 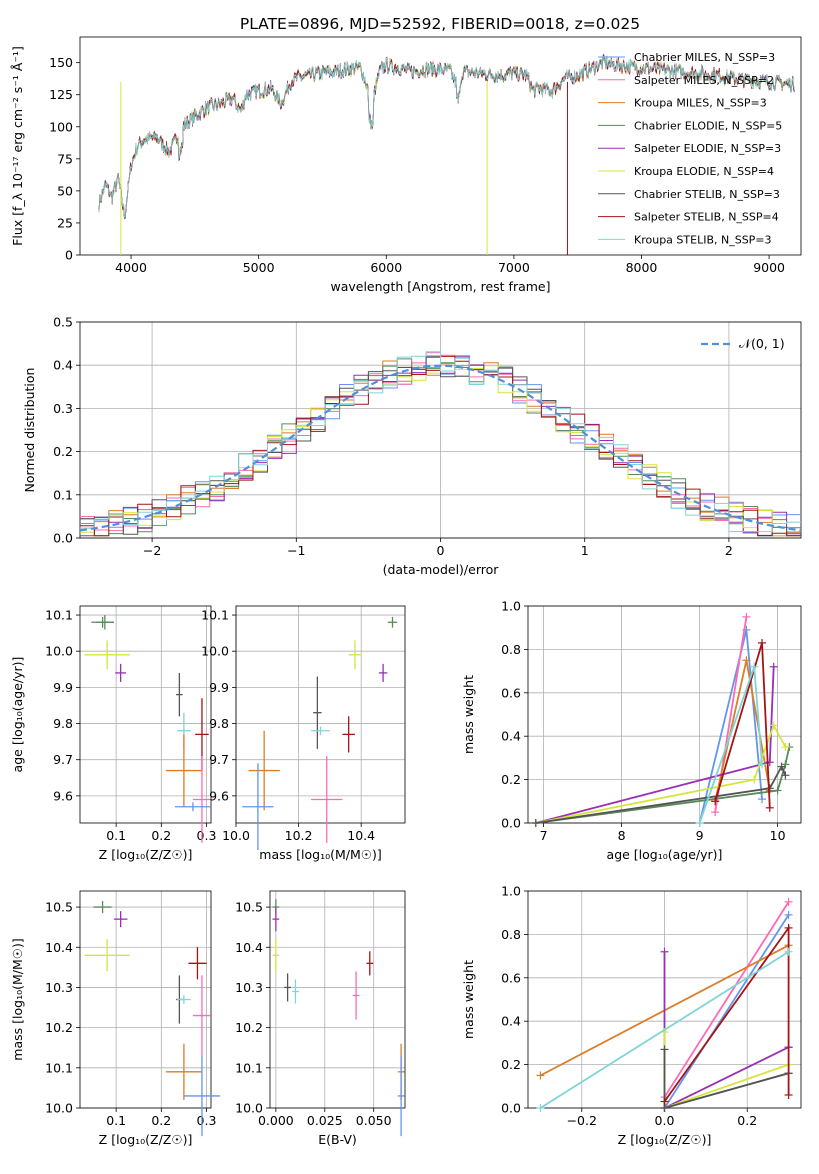 What do you see at coordinates (700, 835) in the screenshot?
I see `x-tick-label: 9` at bounding box center [700, 835].